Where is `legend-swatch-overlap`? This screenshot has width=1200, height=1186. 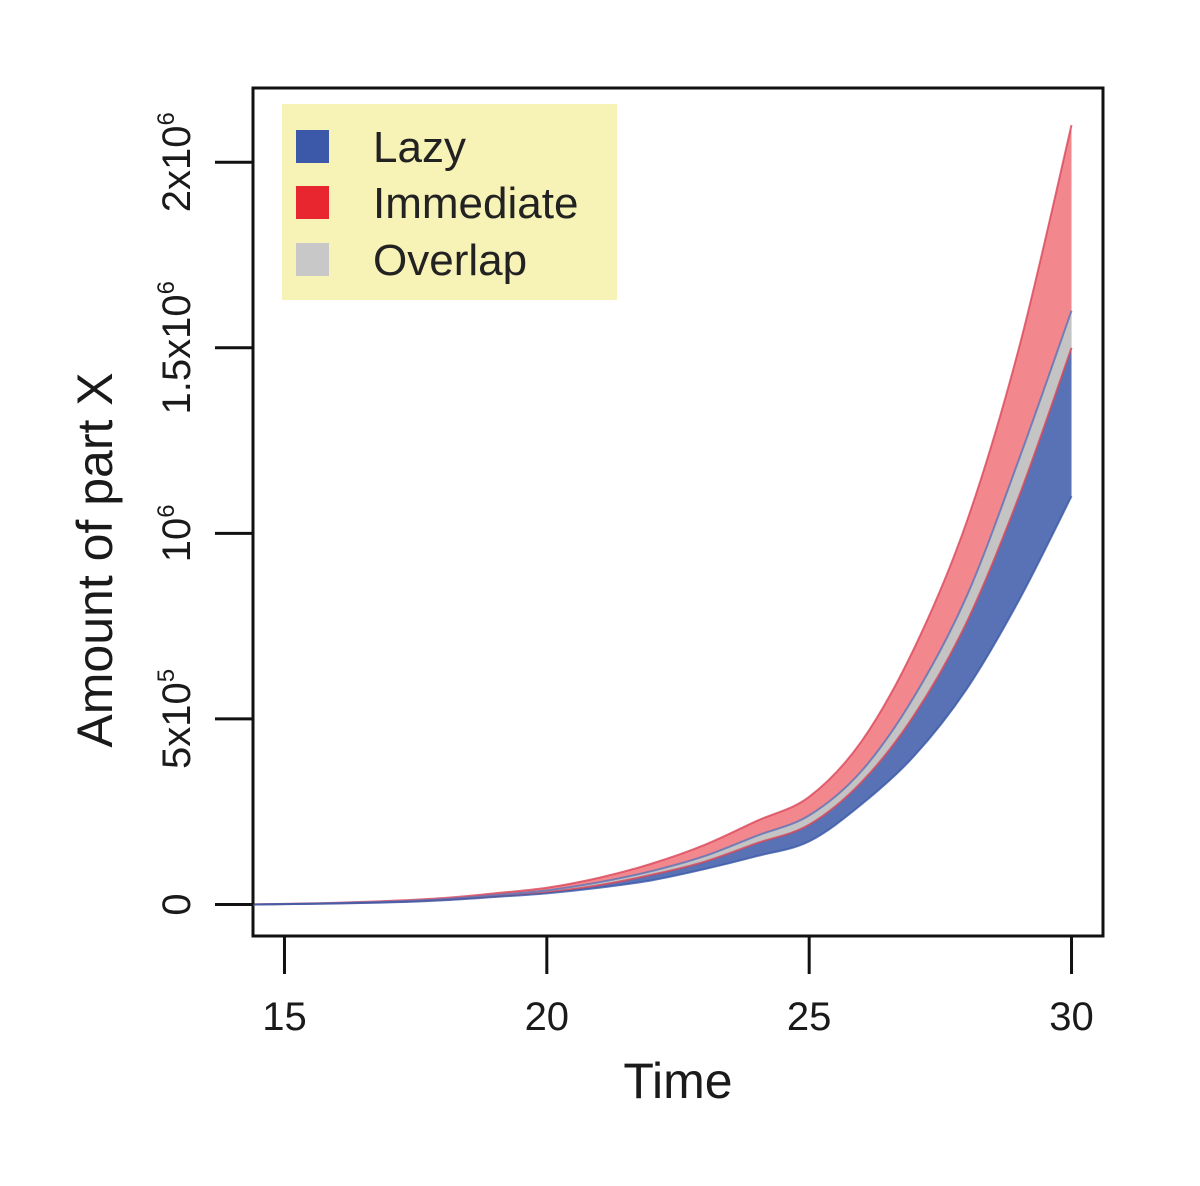
legend-swatch-overlap is located at coordinates (312, 259).